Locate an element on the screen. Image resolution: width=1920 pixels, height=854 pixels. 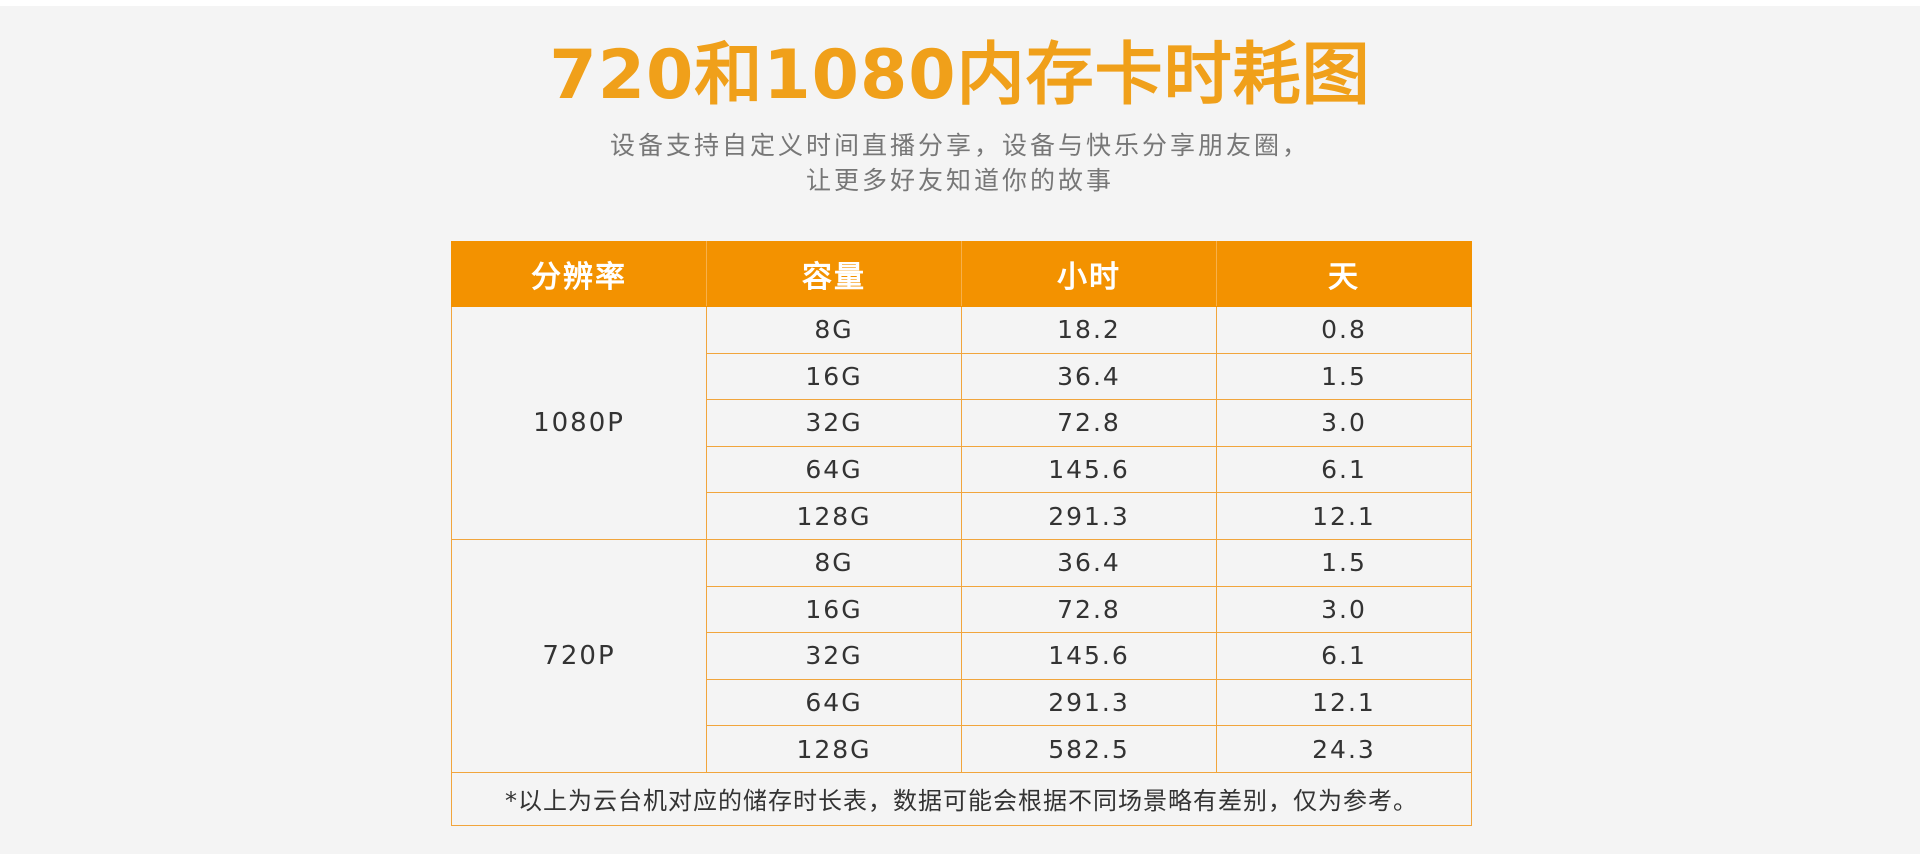
table-row: 16G 36.4 1.5 is located at coordinates (962, 376).